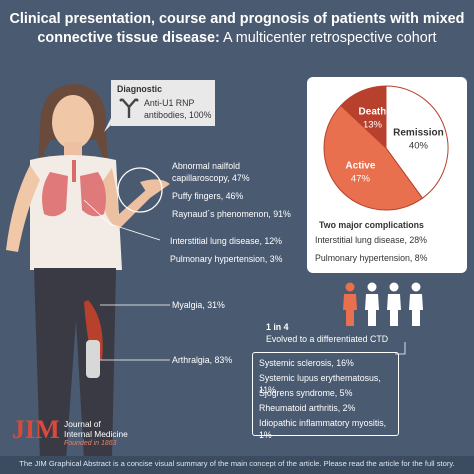  What do you see at coordinates (277, 327) in the screenshot?
I see `evolved-ratio: 1 in 4` at bounding box center [277, 327].